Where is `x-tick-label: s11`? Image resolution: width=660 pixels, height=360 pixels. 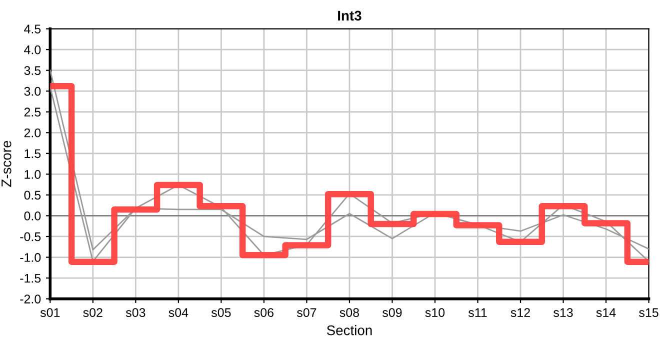
x-tick-label: s11 is located at coordinates (477, 313).